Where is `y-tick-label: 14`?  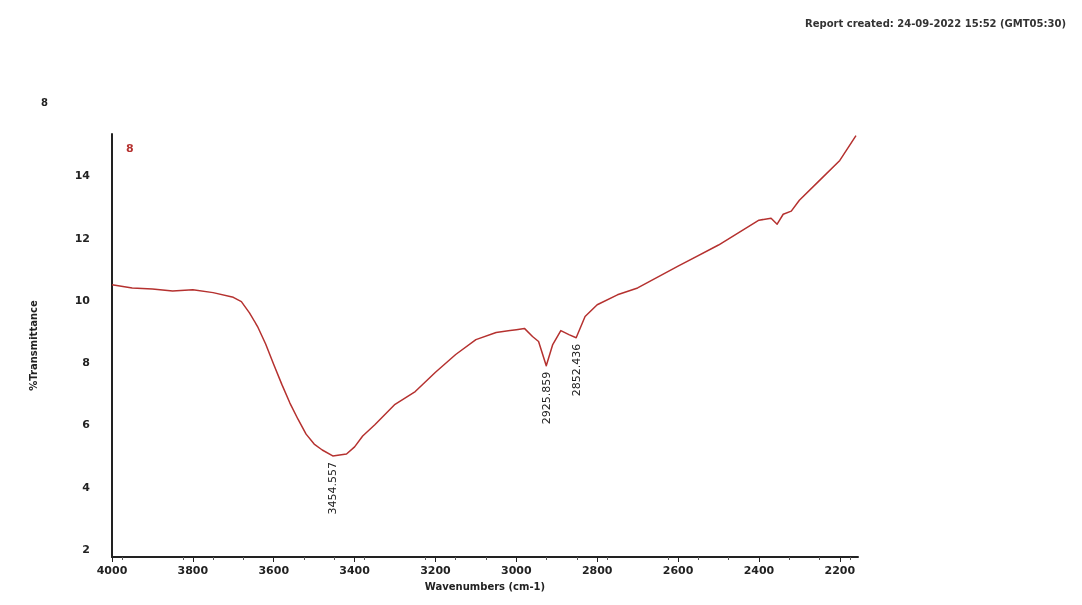
y-tick-label: 14 is located at coordinates (82, 176).